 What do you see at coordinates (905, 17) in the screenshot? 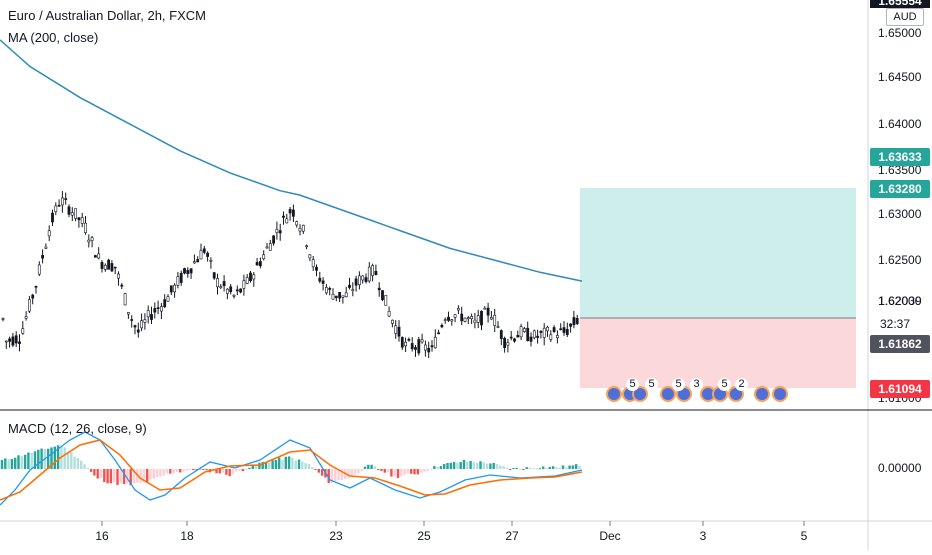
I see `currency-tag: AUD` at bounding box center [905, 17].